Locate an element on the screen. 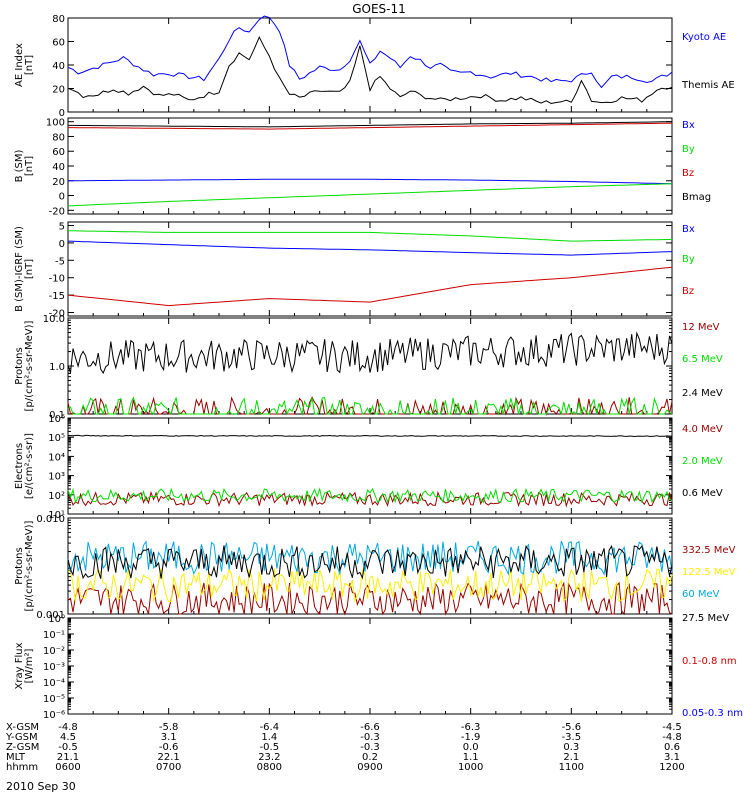  x-tick-label: 0600 is located at coordinates (67, 767).